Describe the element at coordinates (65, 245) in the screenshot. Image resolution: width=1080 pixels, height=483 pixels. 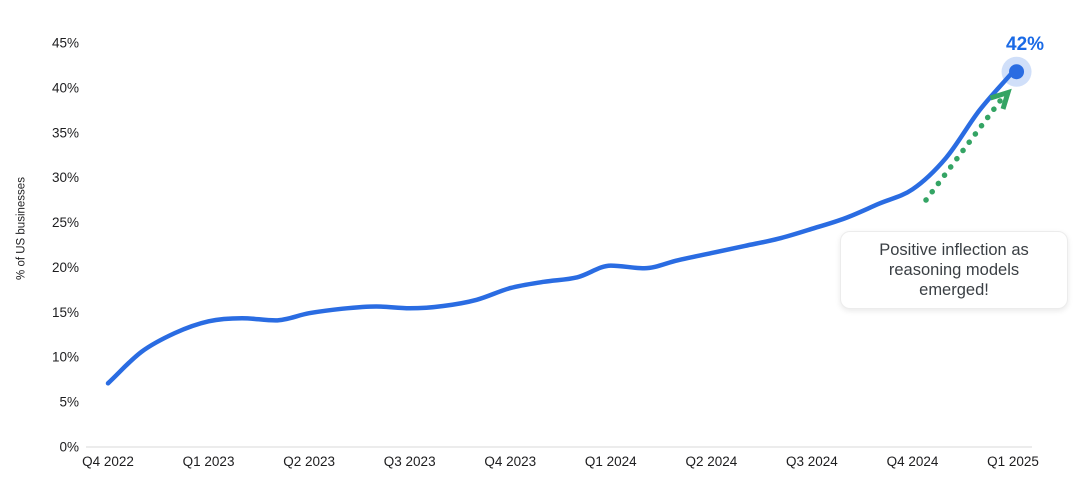
I see `y-axis-ticks: 0% 5% 10% 15% 20% 25% 30% 35% 40% 45%` at that location.